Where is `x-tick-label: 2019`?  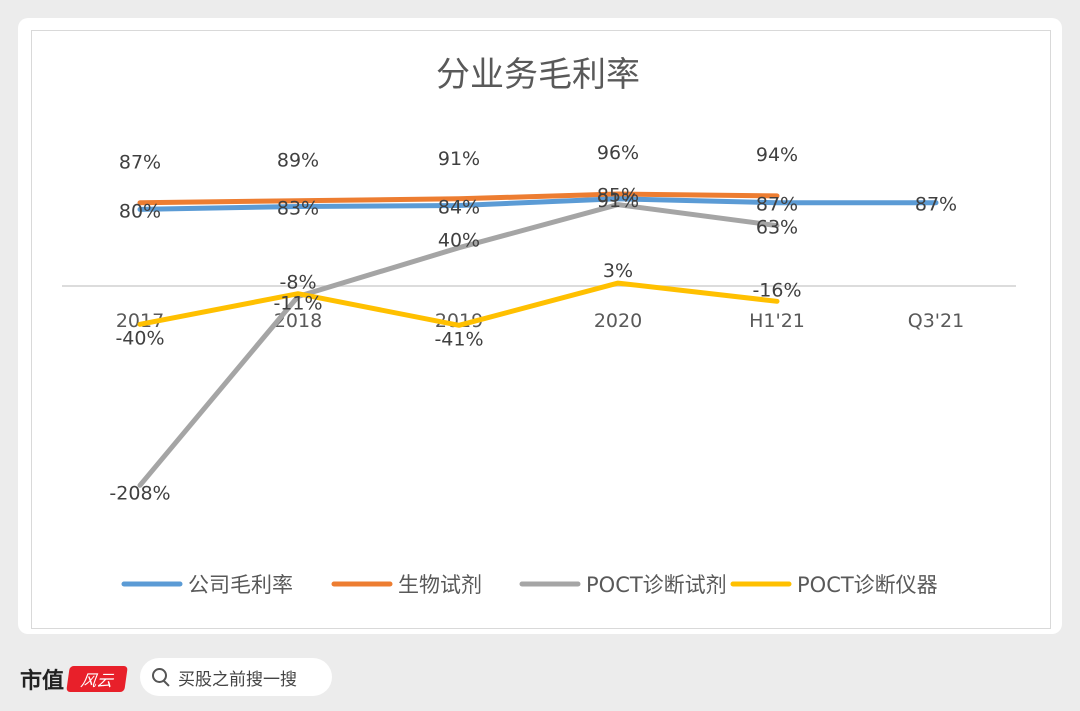 x-tick-label: 2019 is located at coordinates (459, 321).